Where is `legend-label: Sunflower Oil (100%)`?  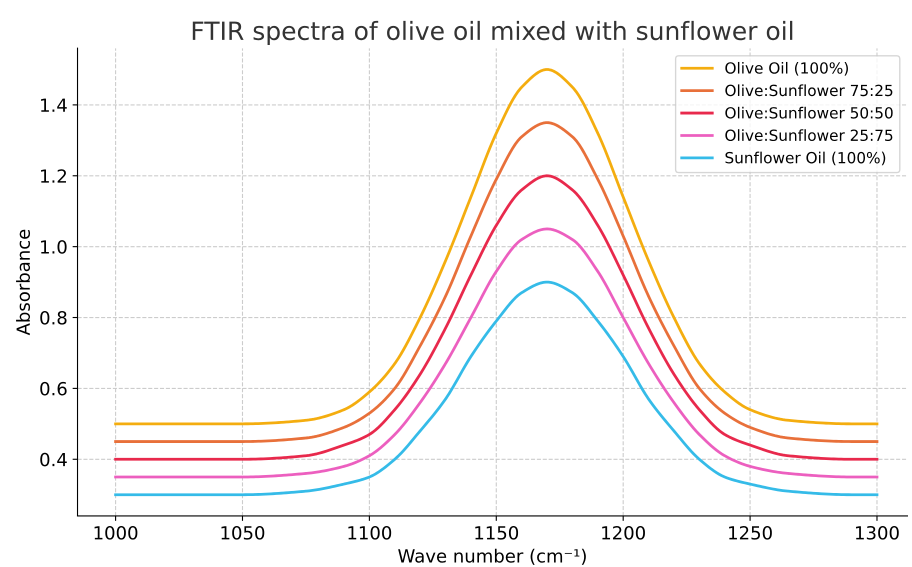
legend-label: Sunflower Oil (100%) is located at coordinates (806, 159).